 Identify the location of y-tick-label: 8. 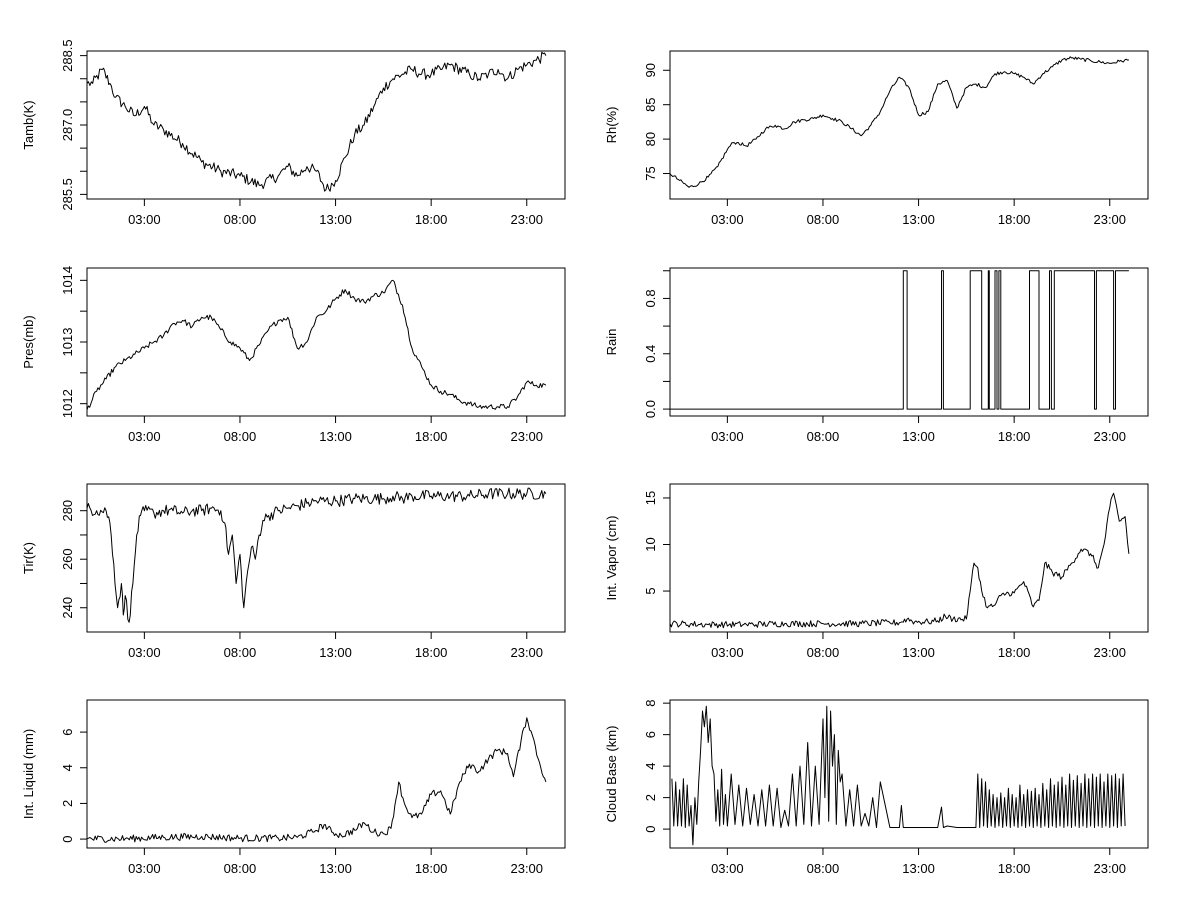
(650, 703).